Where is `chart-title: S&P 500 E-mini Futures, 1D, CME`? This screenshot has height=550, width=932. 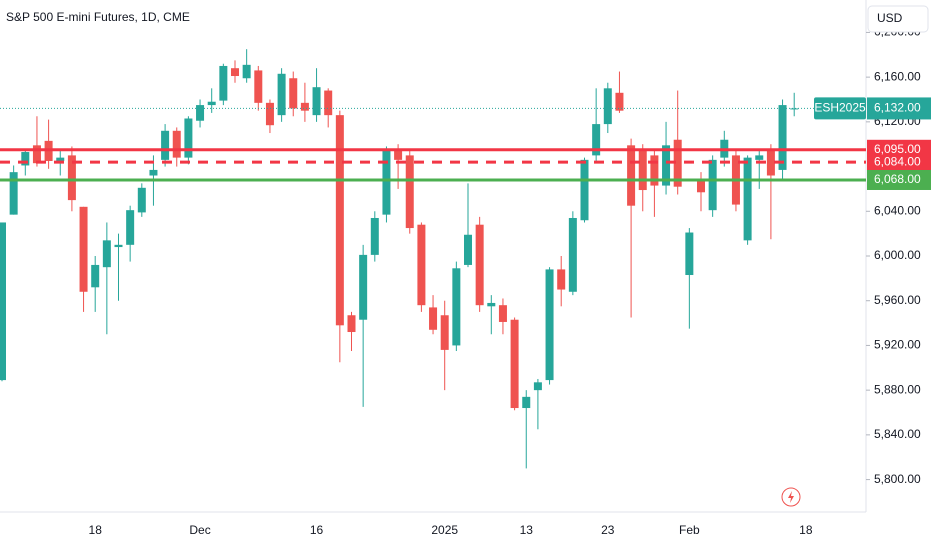 chart-title: S&P 500 E-mini Futures, 1D, CME is located at coordinates (98, 17).